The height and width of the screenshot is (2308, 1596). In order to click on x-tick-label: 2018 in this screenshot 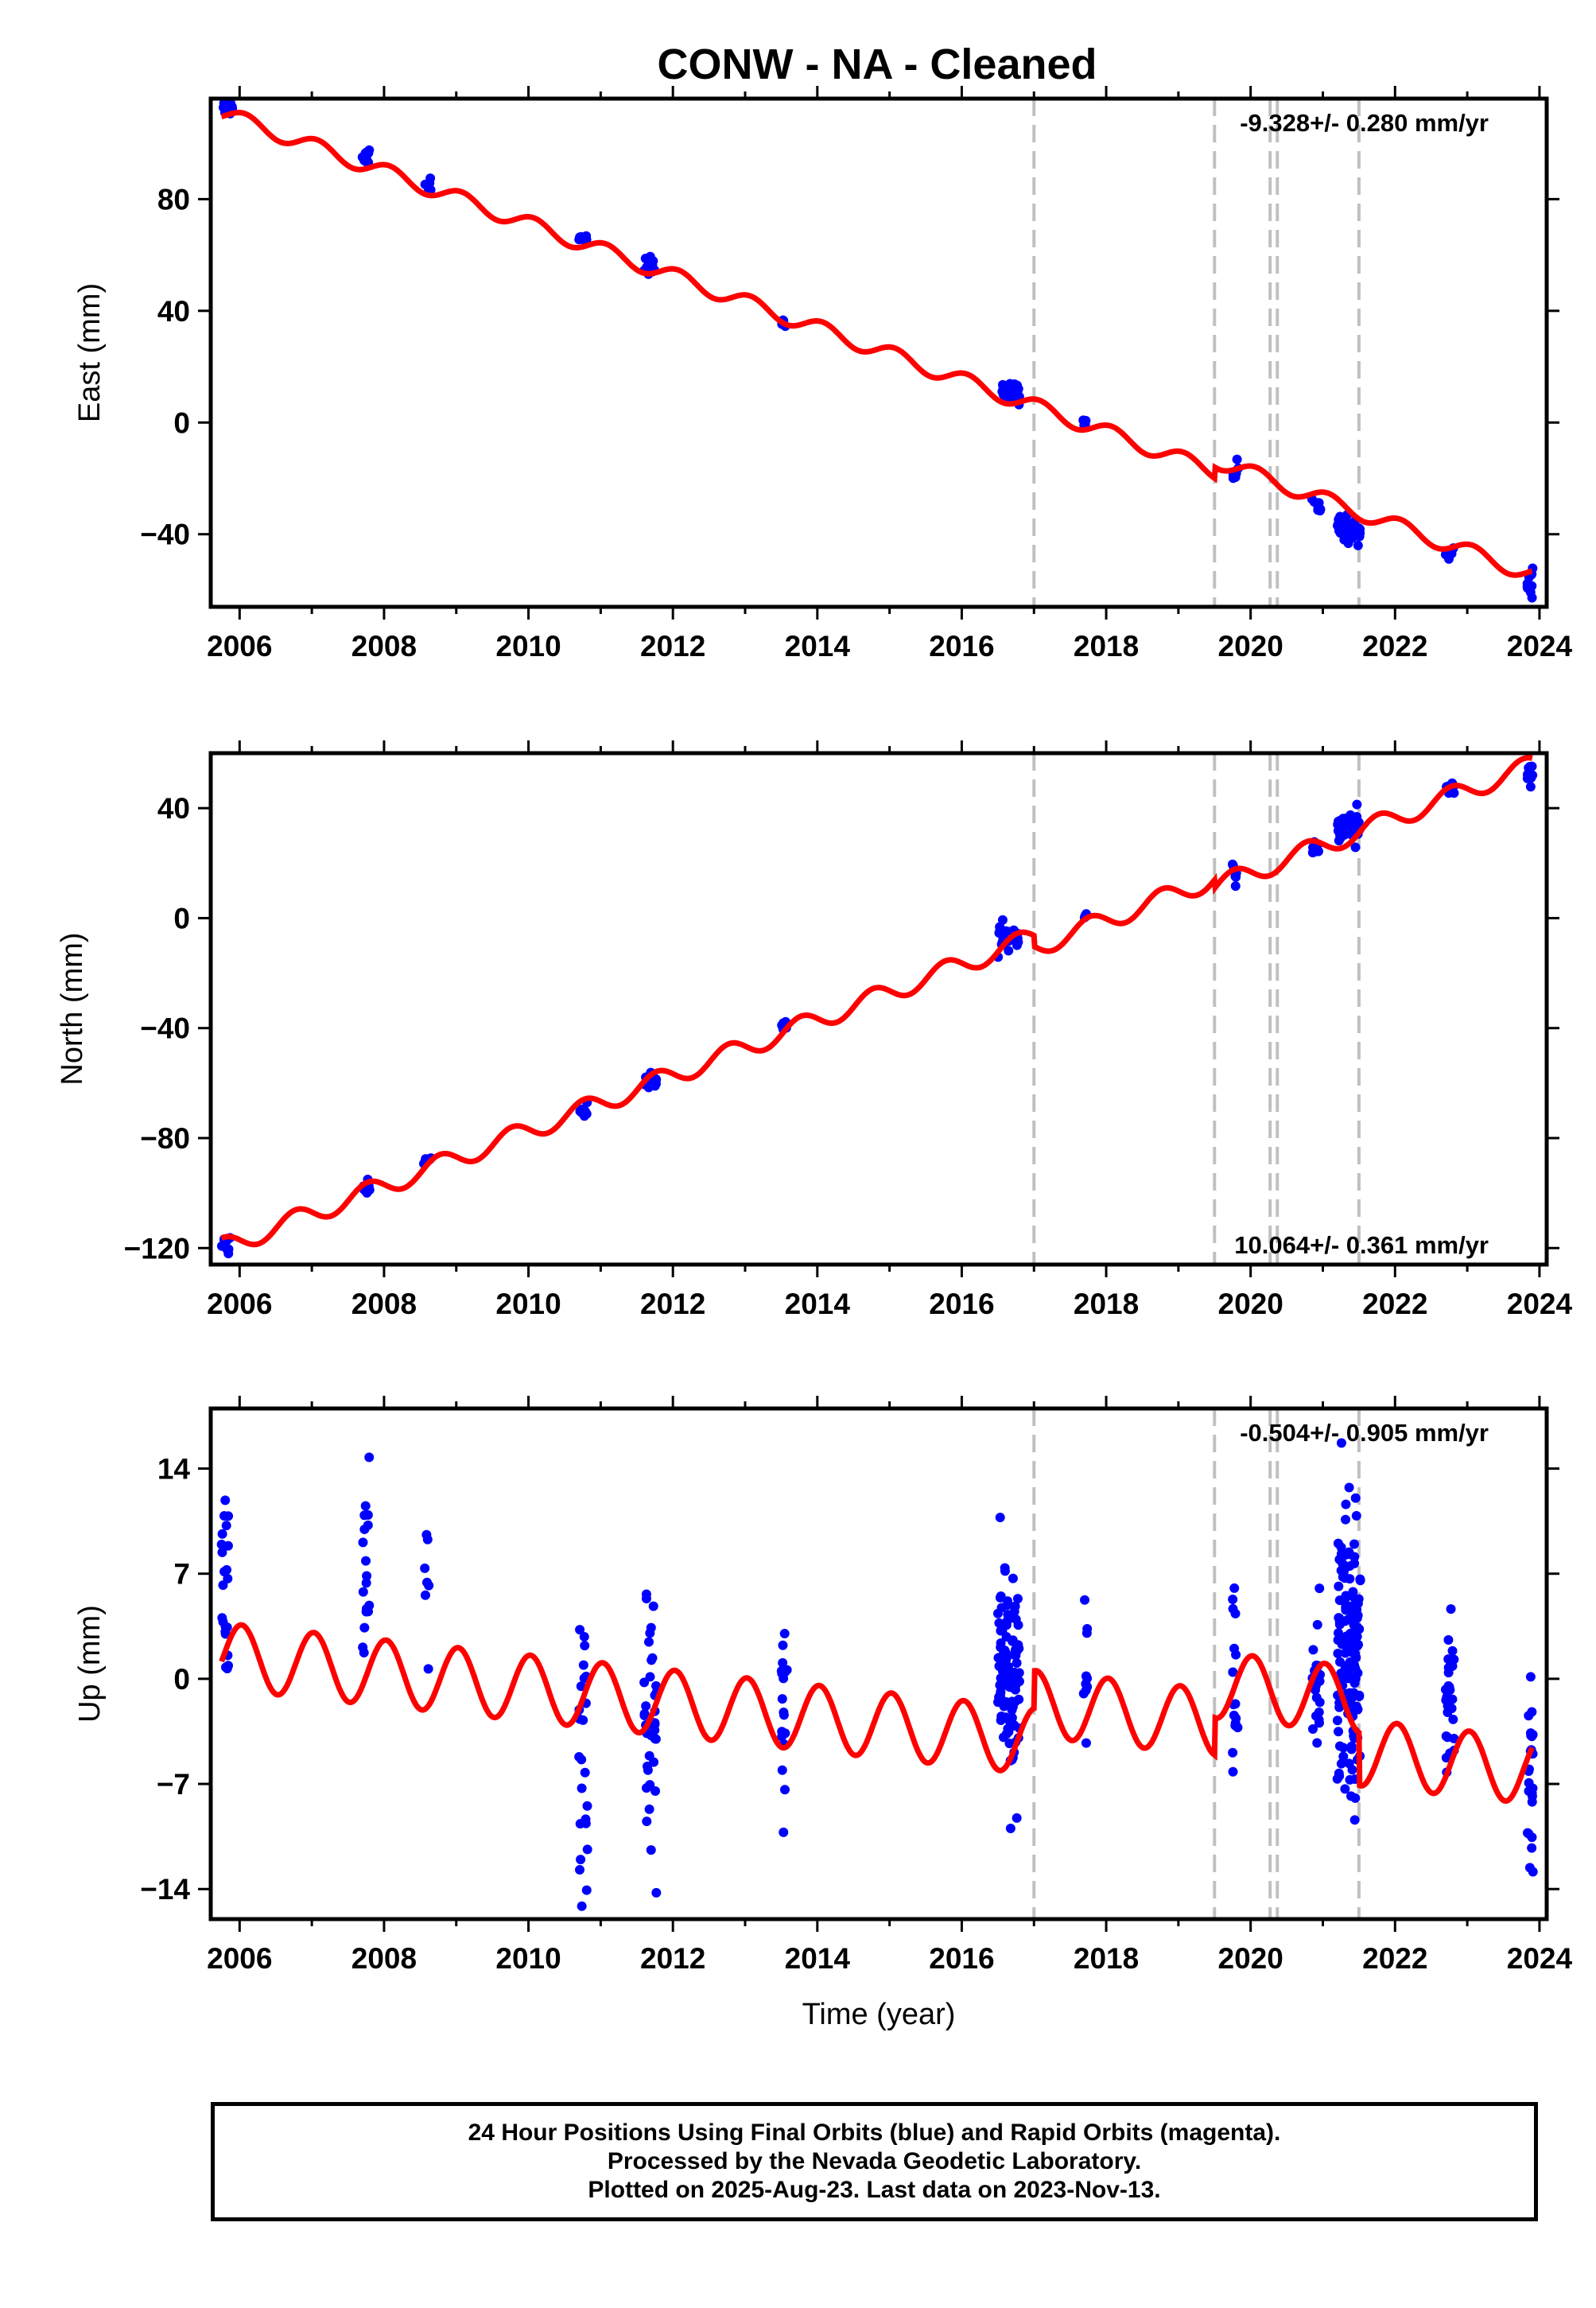, I will do `click(1107, 1958)`.